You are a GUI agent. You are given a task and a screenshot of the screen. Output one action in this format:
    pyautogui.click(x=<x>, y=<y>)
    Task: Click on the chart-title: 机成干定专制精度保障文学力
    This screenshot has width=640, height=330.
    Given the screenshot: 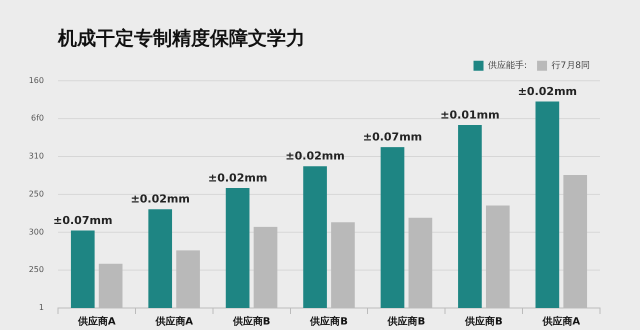 What is the action you would take?
    pyautogui.click(x=181, y=38)
    